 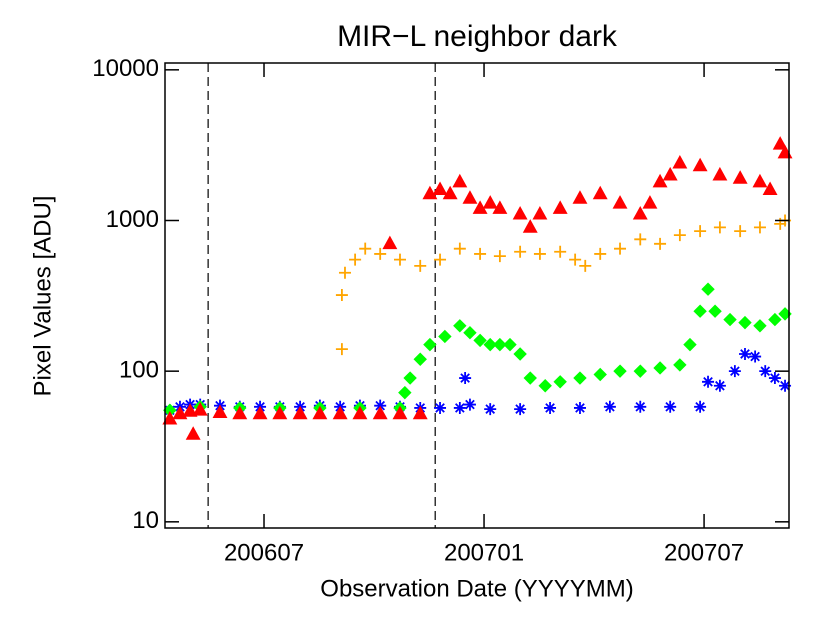 What do you see at coordinates (125, 68) in the screenshot?
I see `y-tick-label: 10000` at bounding box center [125, 68].